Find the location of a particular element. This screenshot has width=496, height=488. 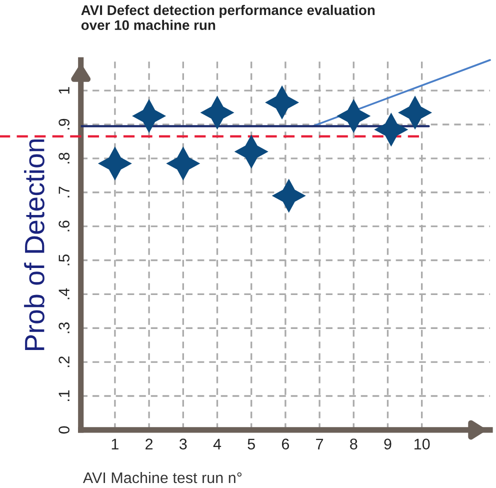

x-tick-label: 7 is located at coordinates (320, 444).